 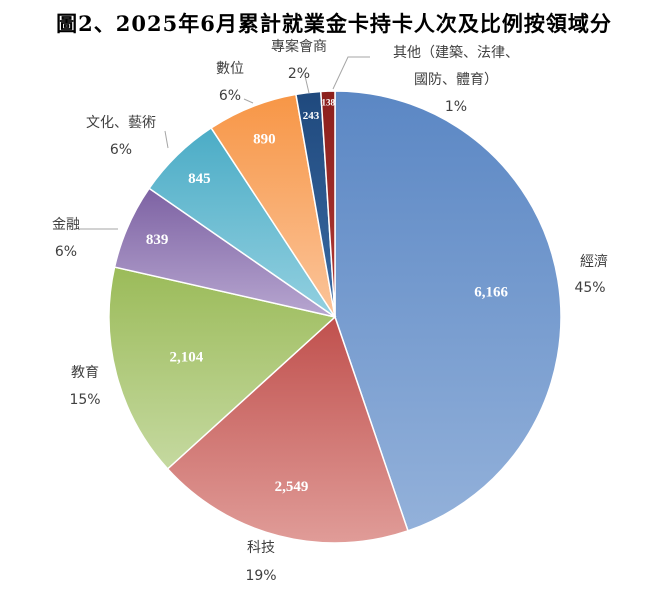 What do you see at coordinates (84, 400) in the screenshot?
I see `slice-percent-label: 15%` at bounding box center [84, 400].